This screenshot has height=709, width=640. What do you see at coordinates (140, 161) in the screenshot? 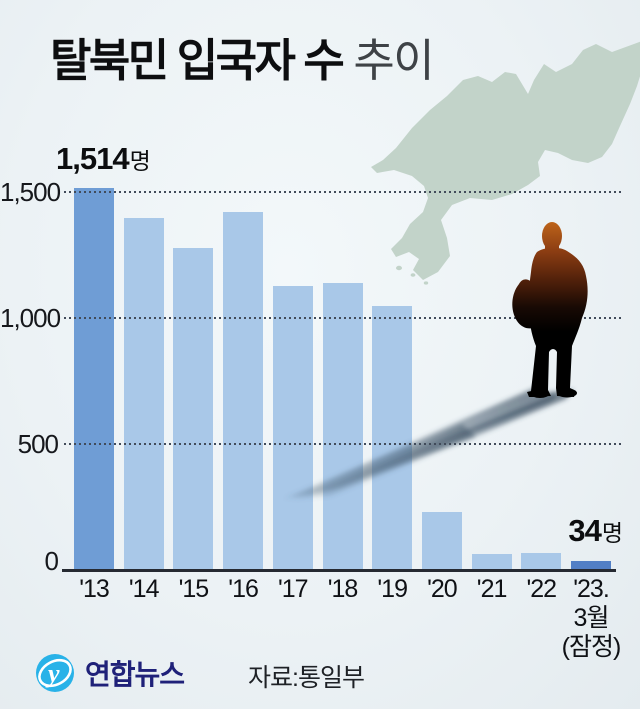
I see `annotation-1514-unit: 명` at bounding box center [140, 161].